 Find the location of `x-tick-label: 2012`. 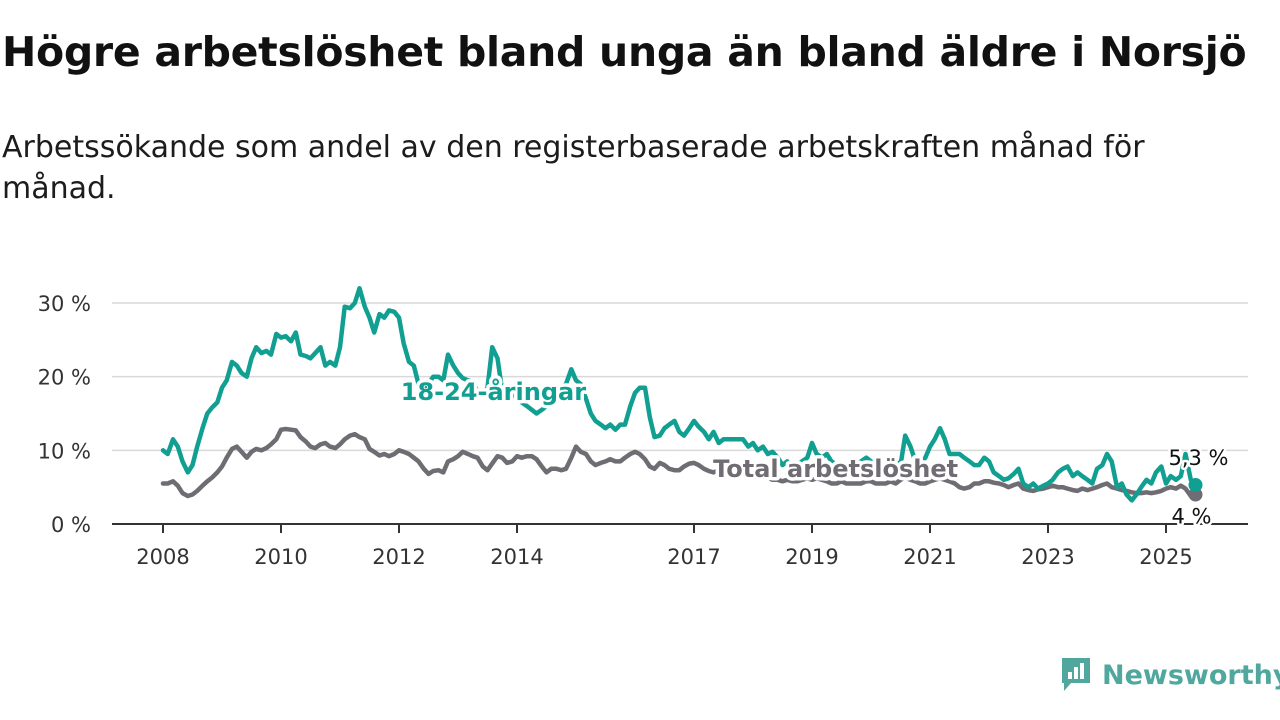

x-tick-label: 2012 is located at coordinates (398, 557).